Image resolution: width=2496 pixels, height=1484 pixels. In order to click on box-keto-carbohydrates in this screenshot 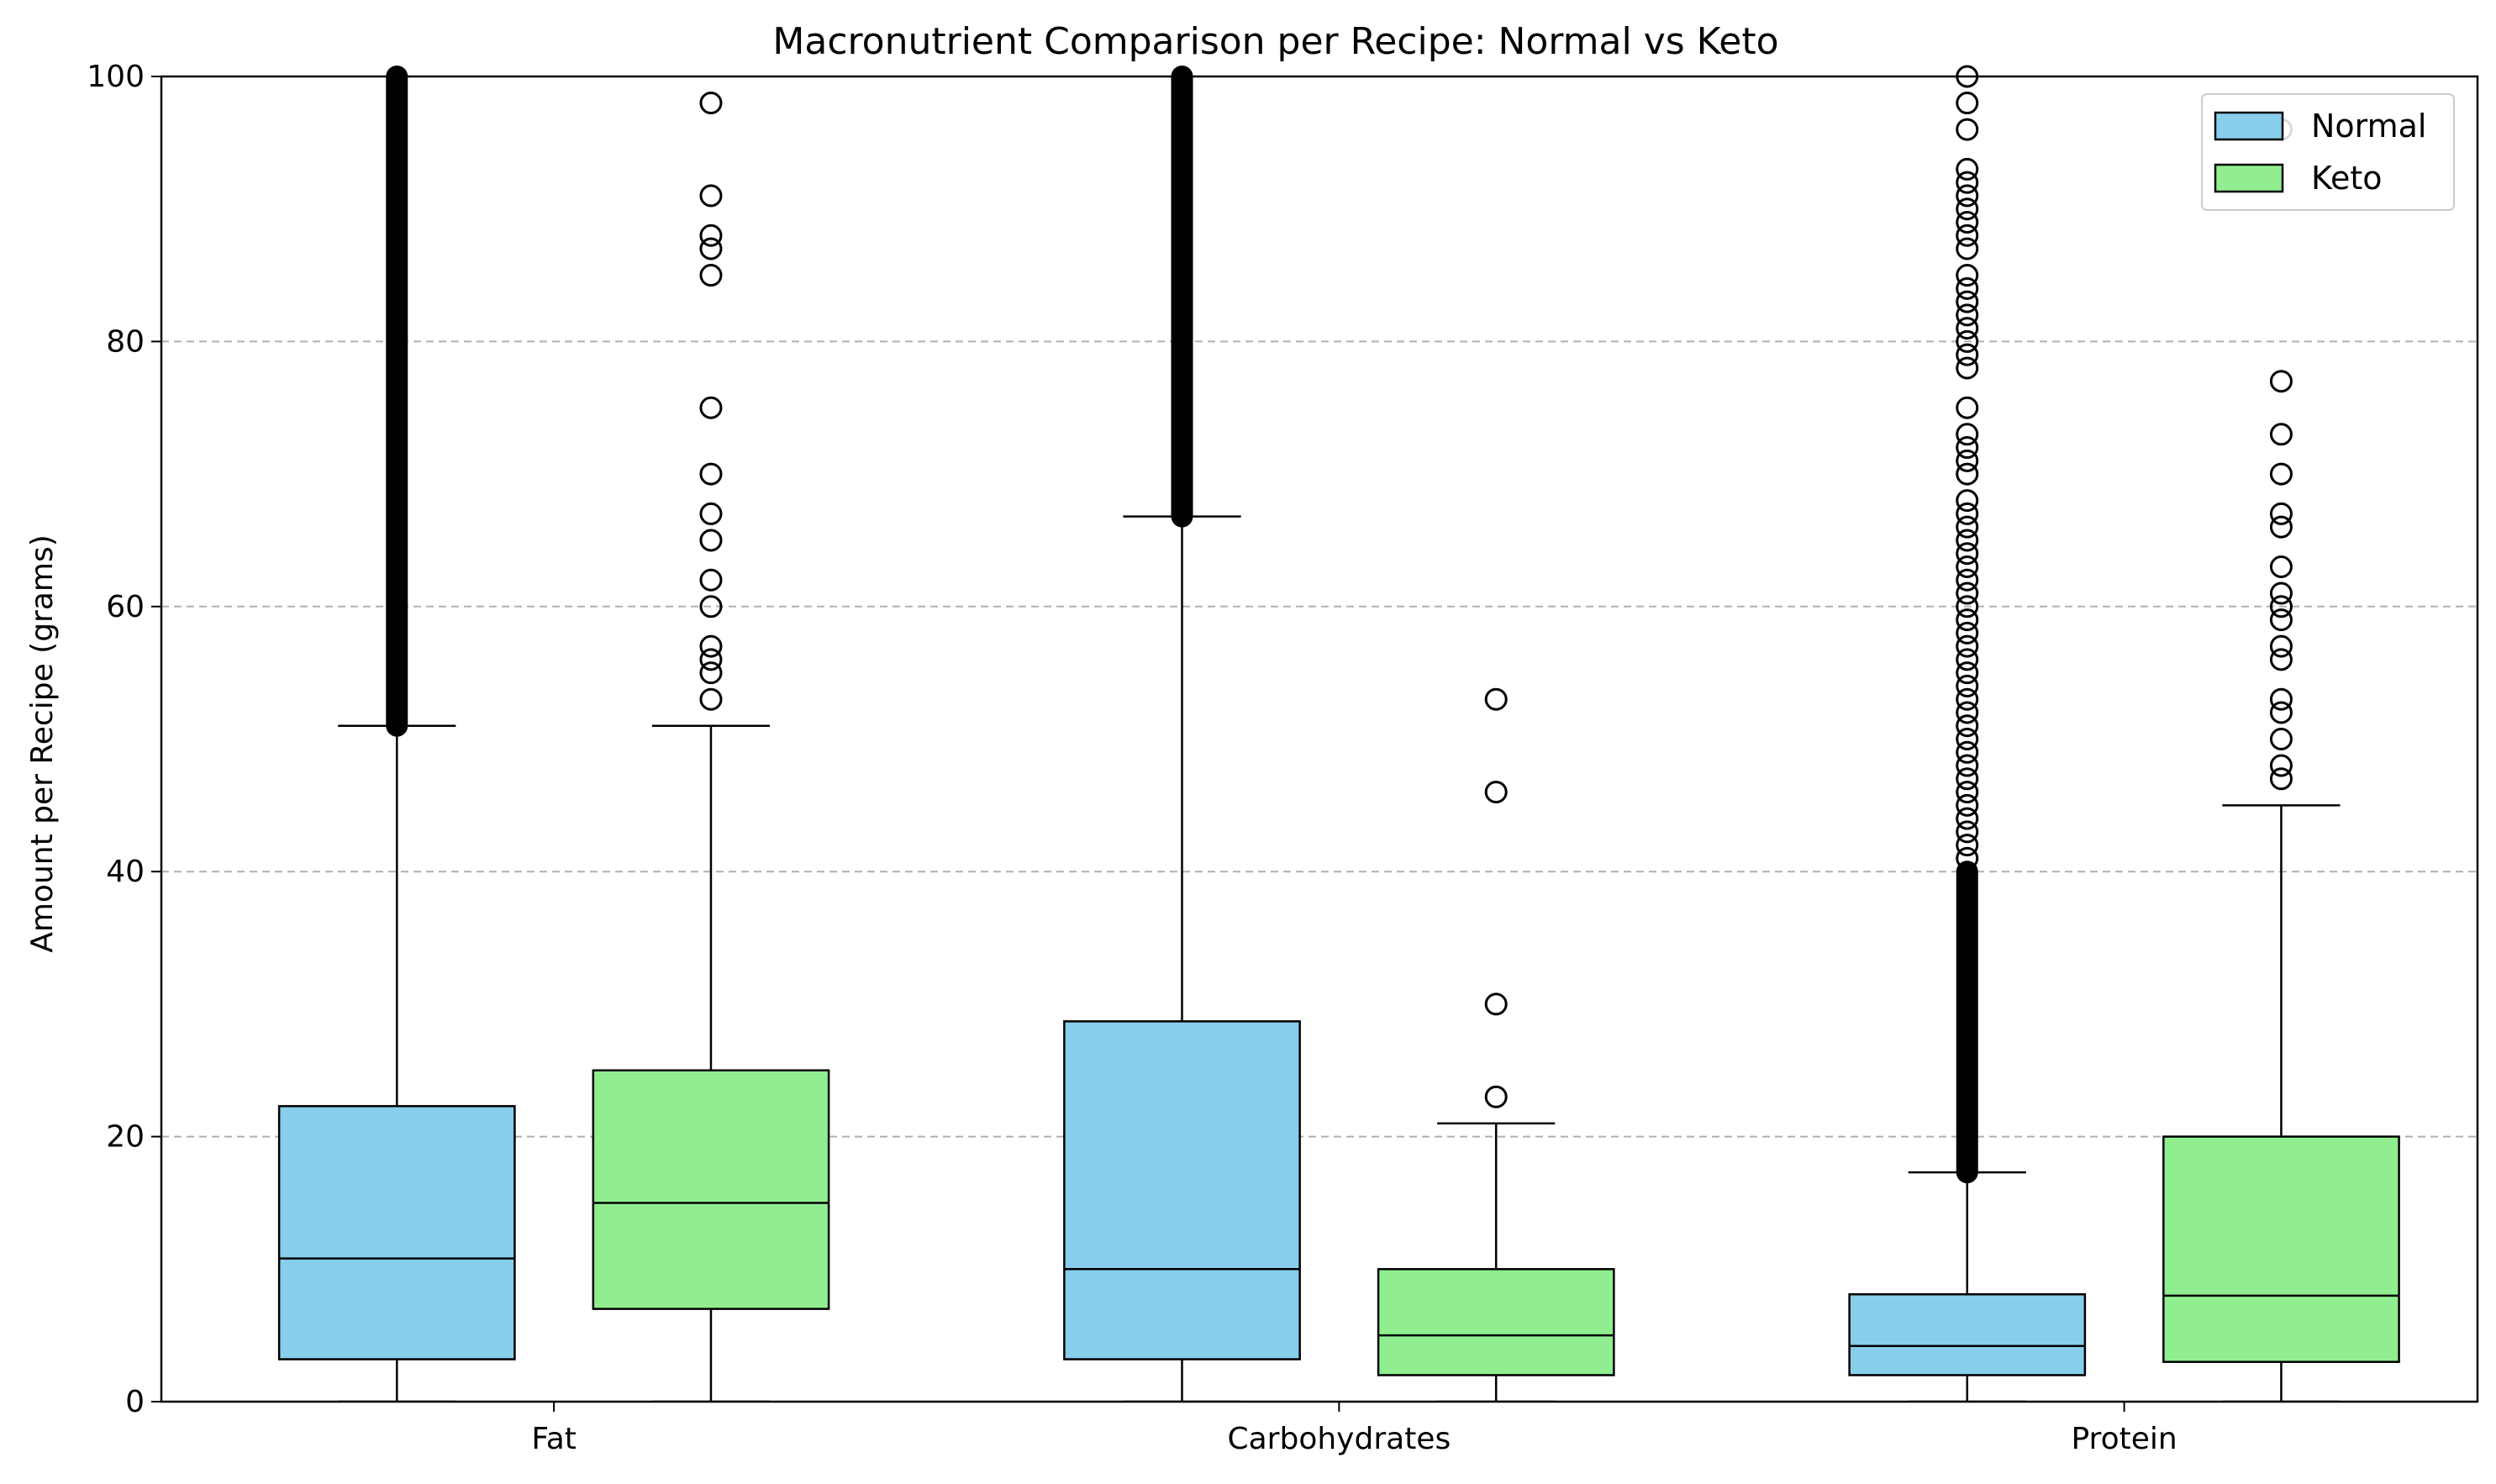, I will do `click(1496, 1044)`.